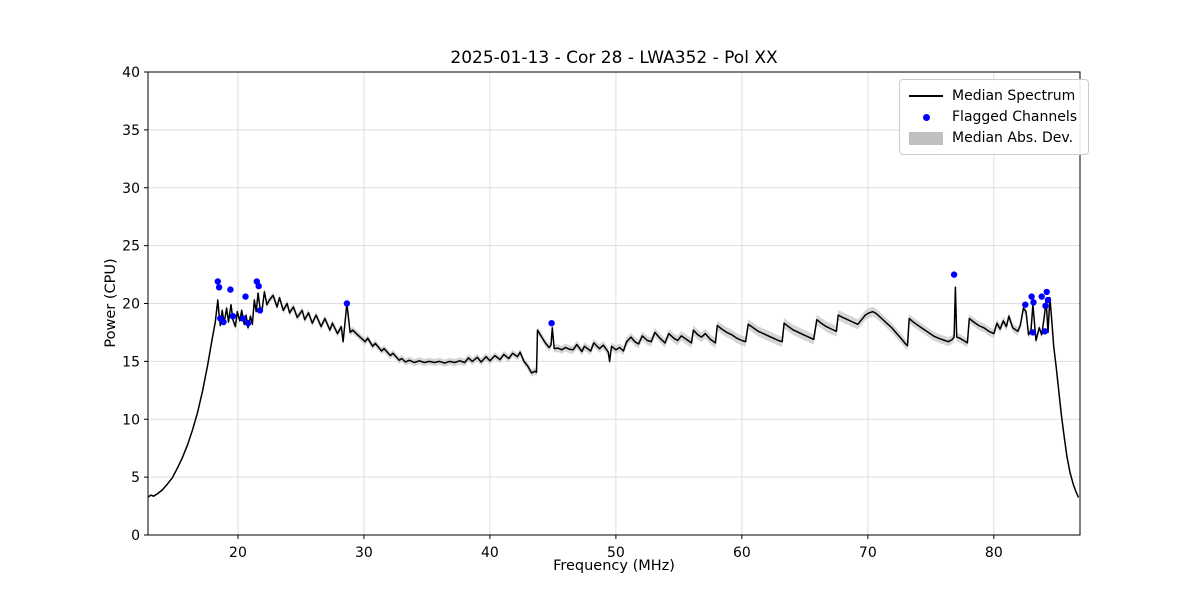 The height and width of the screenshot is (600, 1200). I want to click on x-tick-label: 50, so click(616, 553).